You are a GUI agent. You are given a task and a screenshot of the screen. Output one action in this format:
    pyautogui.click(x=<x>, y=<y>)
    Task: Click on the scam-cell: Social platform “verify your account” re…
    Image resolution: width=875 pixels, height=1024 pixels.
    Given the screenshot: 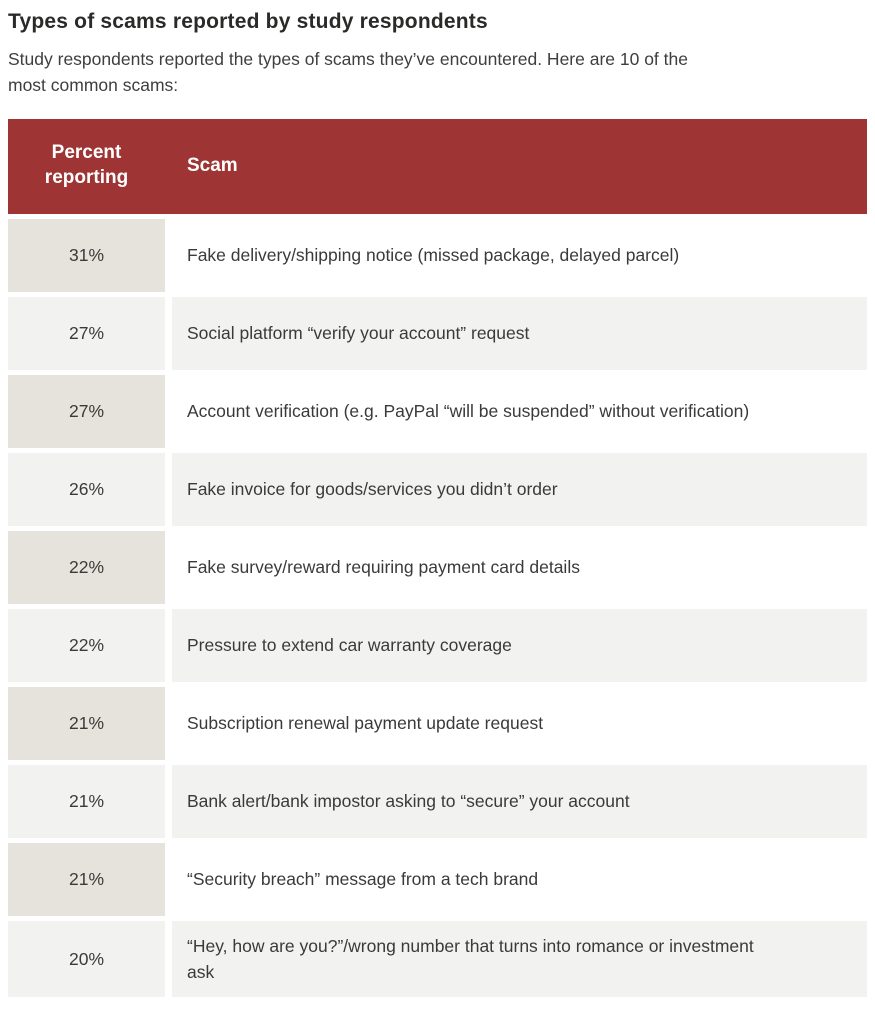 What is the action you would take?
    pyautogui.click(x=519, y=333)
    